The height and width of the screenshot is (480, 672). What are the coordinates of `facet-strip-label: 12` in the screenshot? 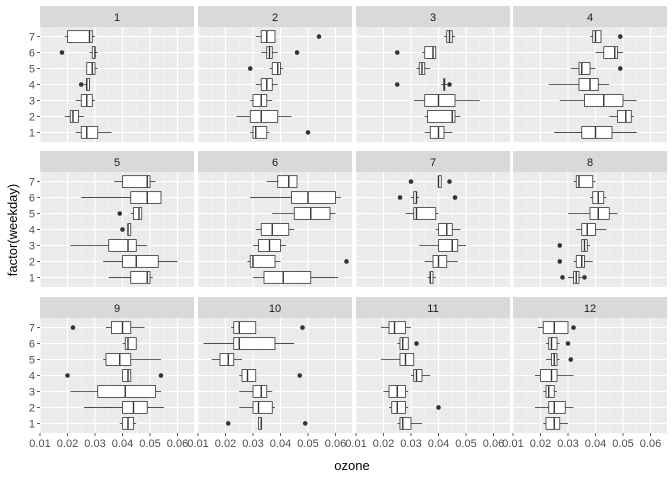 It's located at (590, 309).